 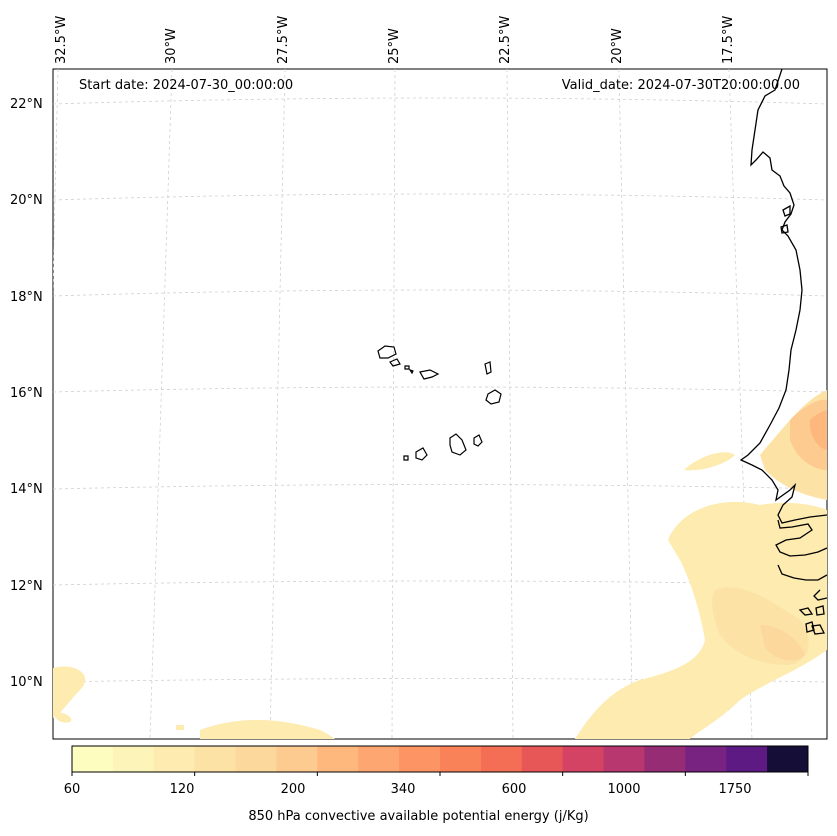 What do you see at coordinates (26, 200) in the screenshot?
I see `lat-label-20n: 20°N` at bounding box center [26, 200].